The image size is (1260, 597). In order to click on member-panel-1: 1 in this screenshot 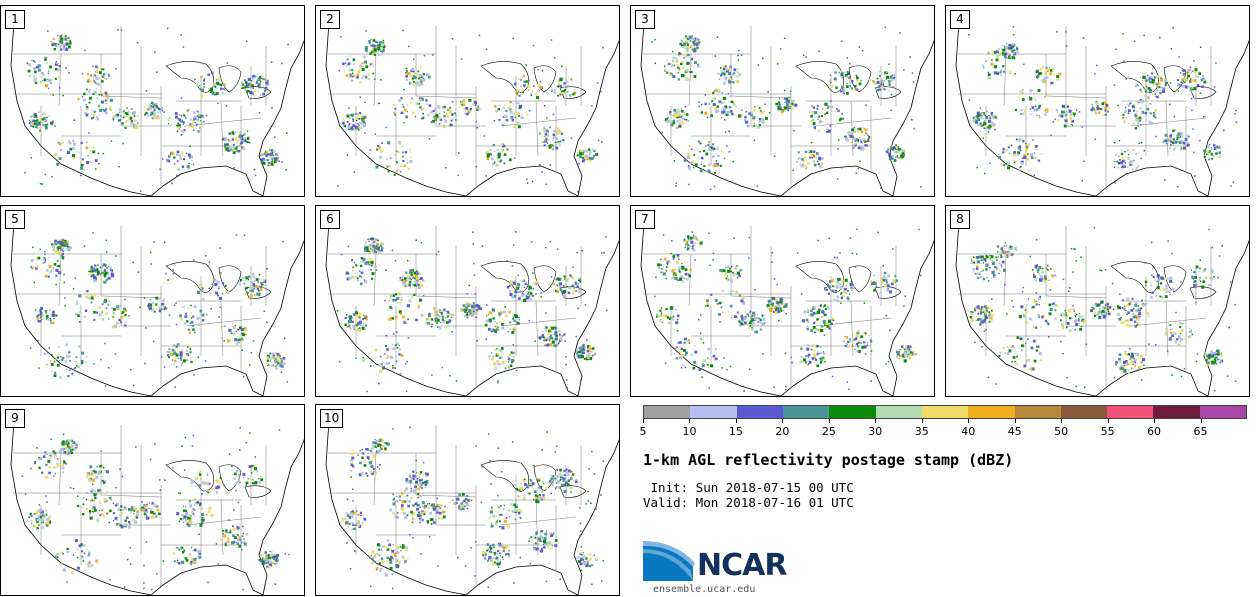, I will do `click(152, 101)`.